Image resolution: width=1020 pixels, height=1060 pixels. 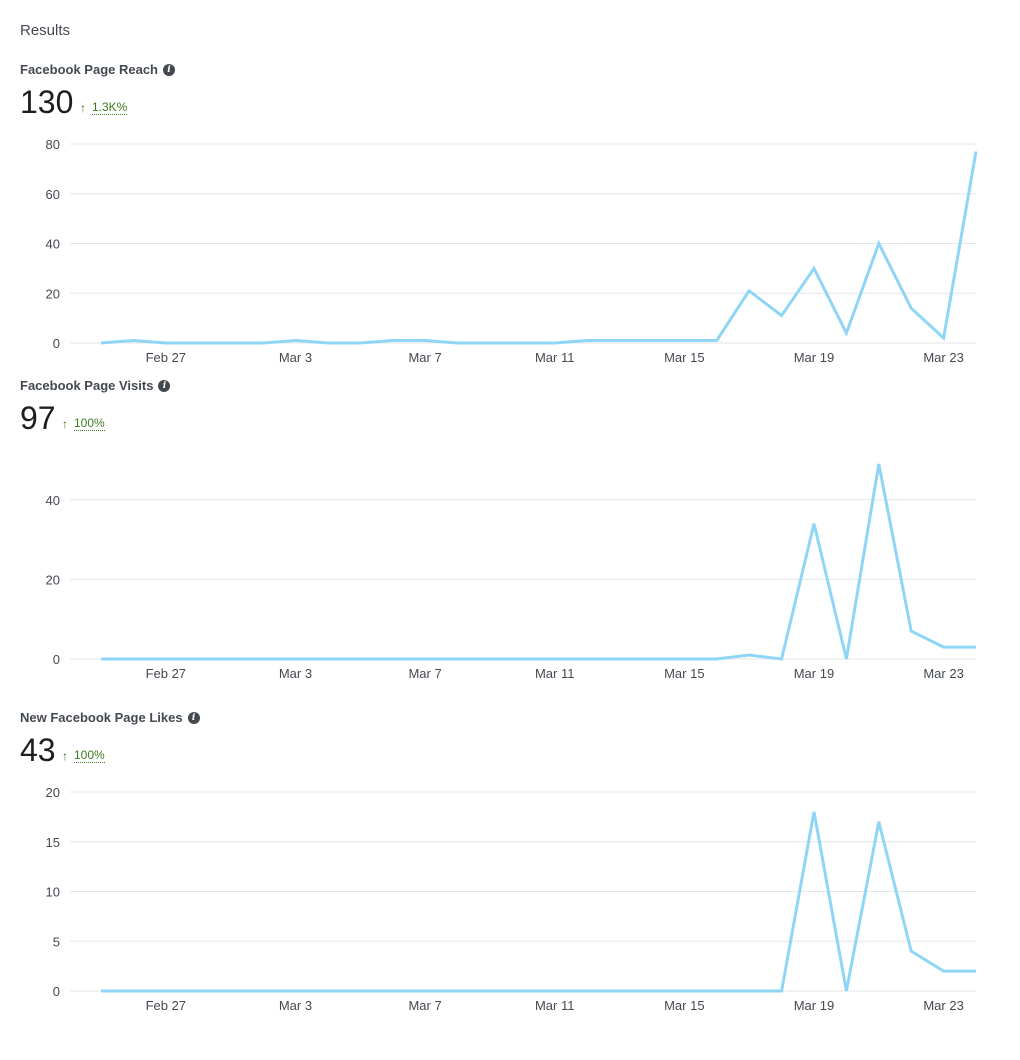 What do you see at coordinates (53, 144) in the screenshot?
I see `y-tick-label: 80` at bounding box center [53, 144].